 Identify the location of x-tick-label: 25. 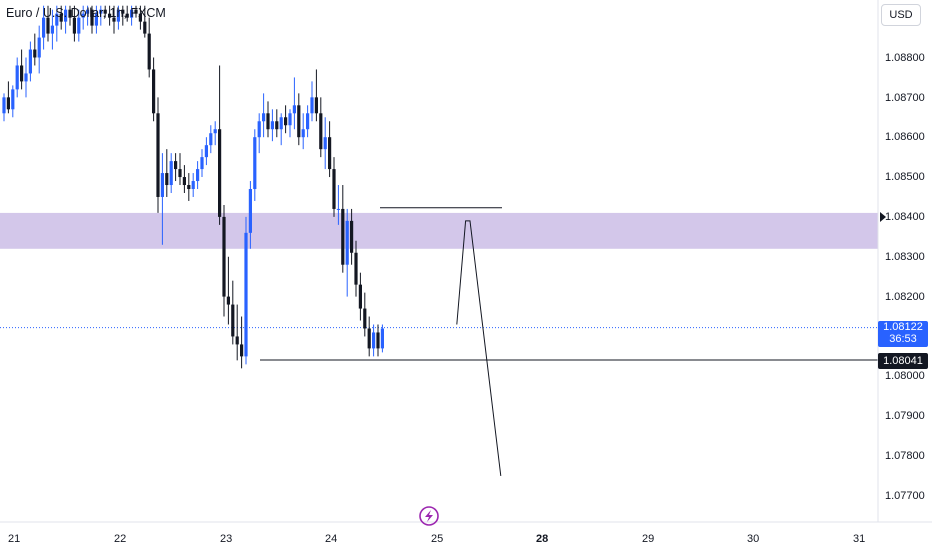
(437, 539).